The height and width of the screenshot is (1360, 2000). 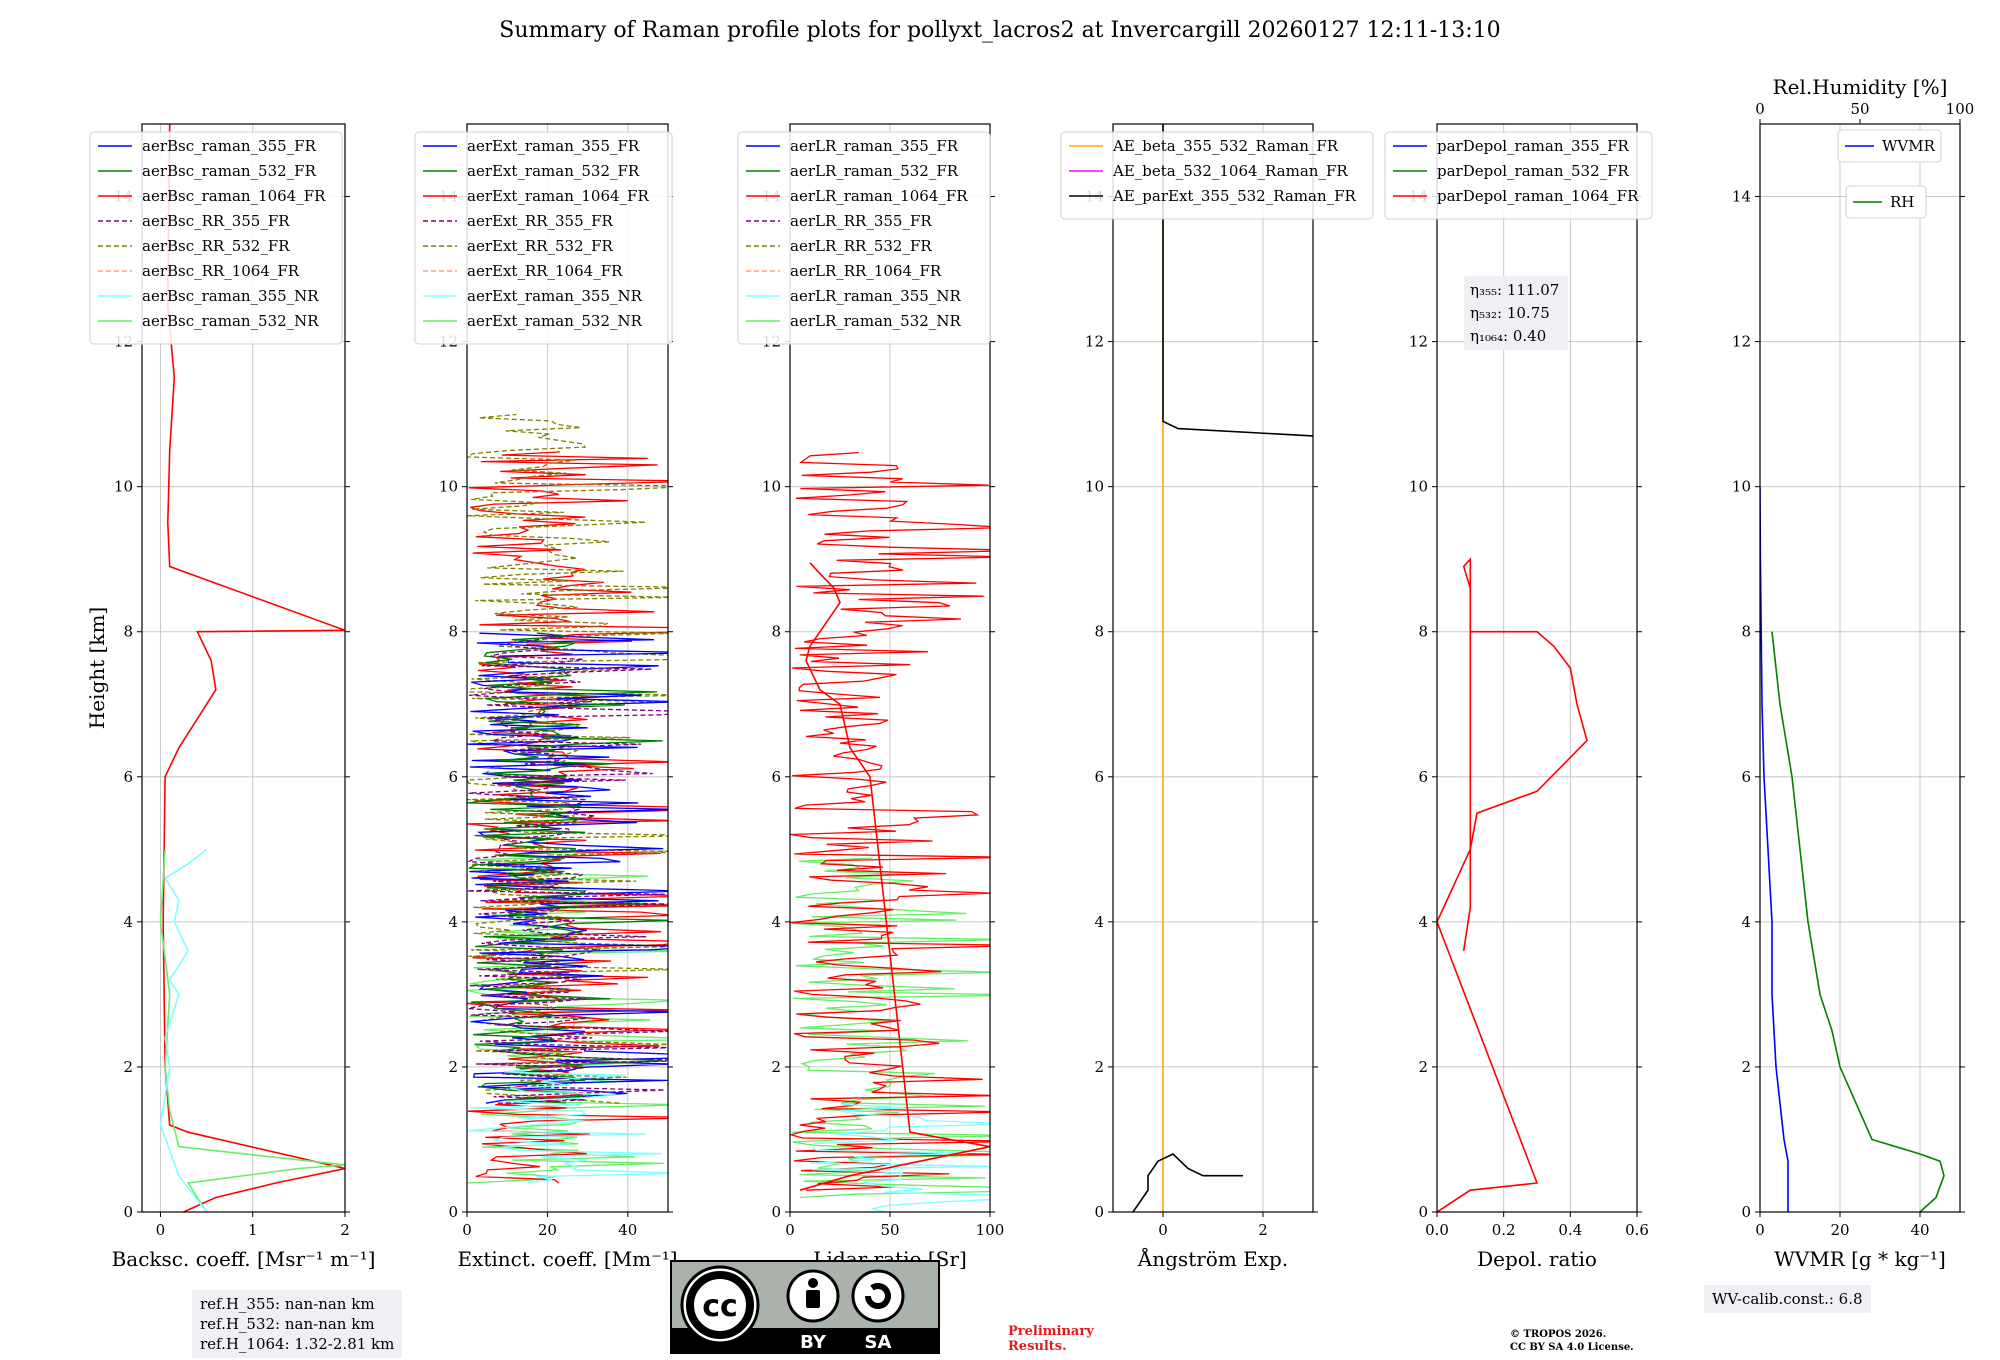 What do you see at coordinates (866, 271) in the screenshot?
I see `legend-label: aerLR_RR_1064_FR` at bounding box center [866, 271].